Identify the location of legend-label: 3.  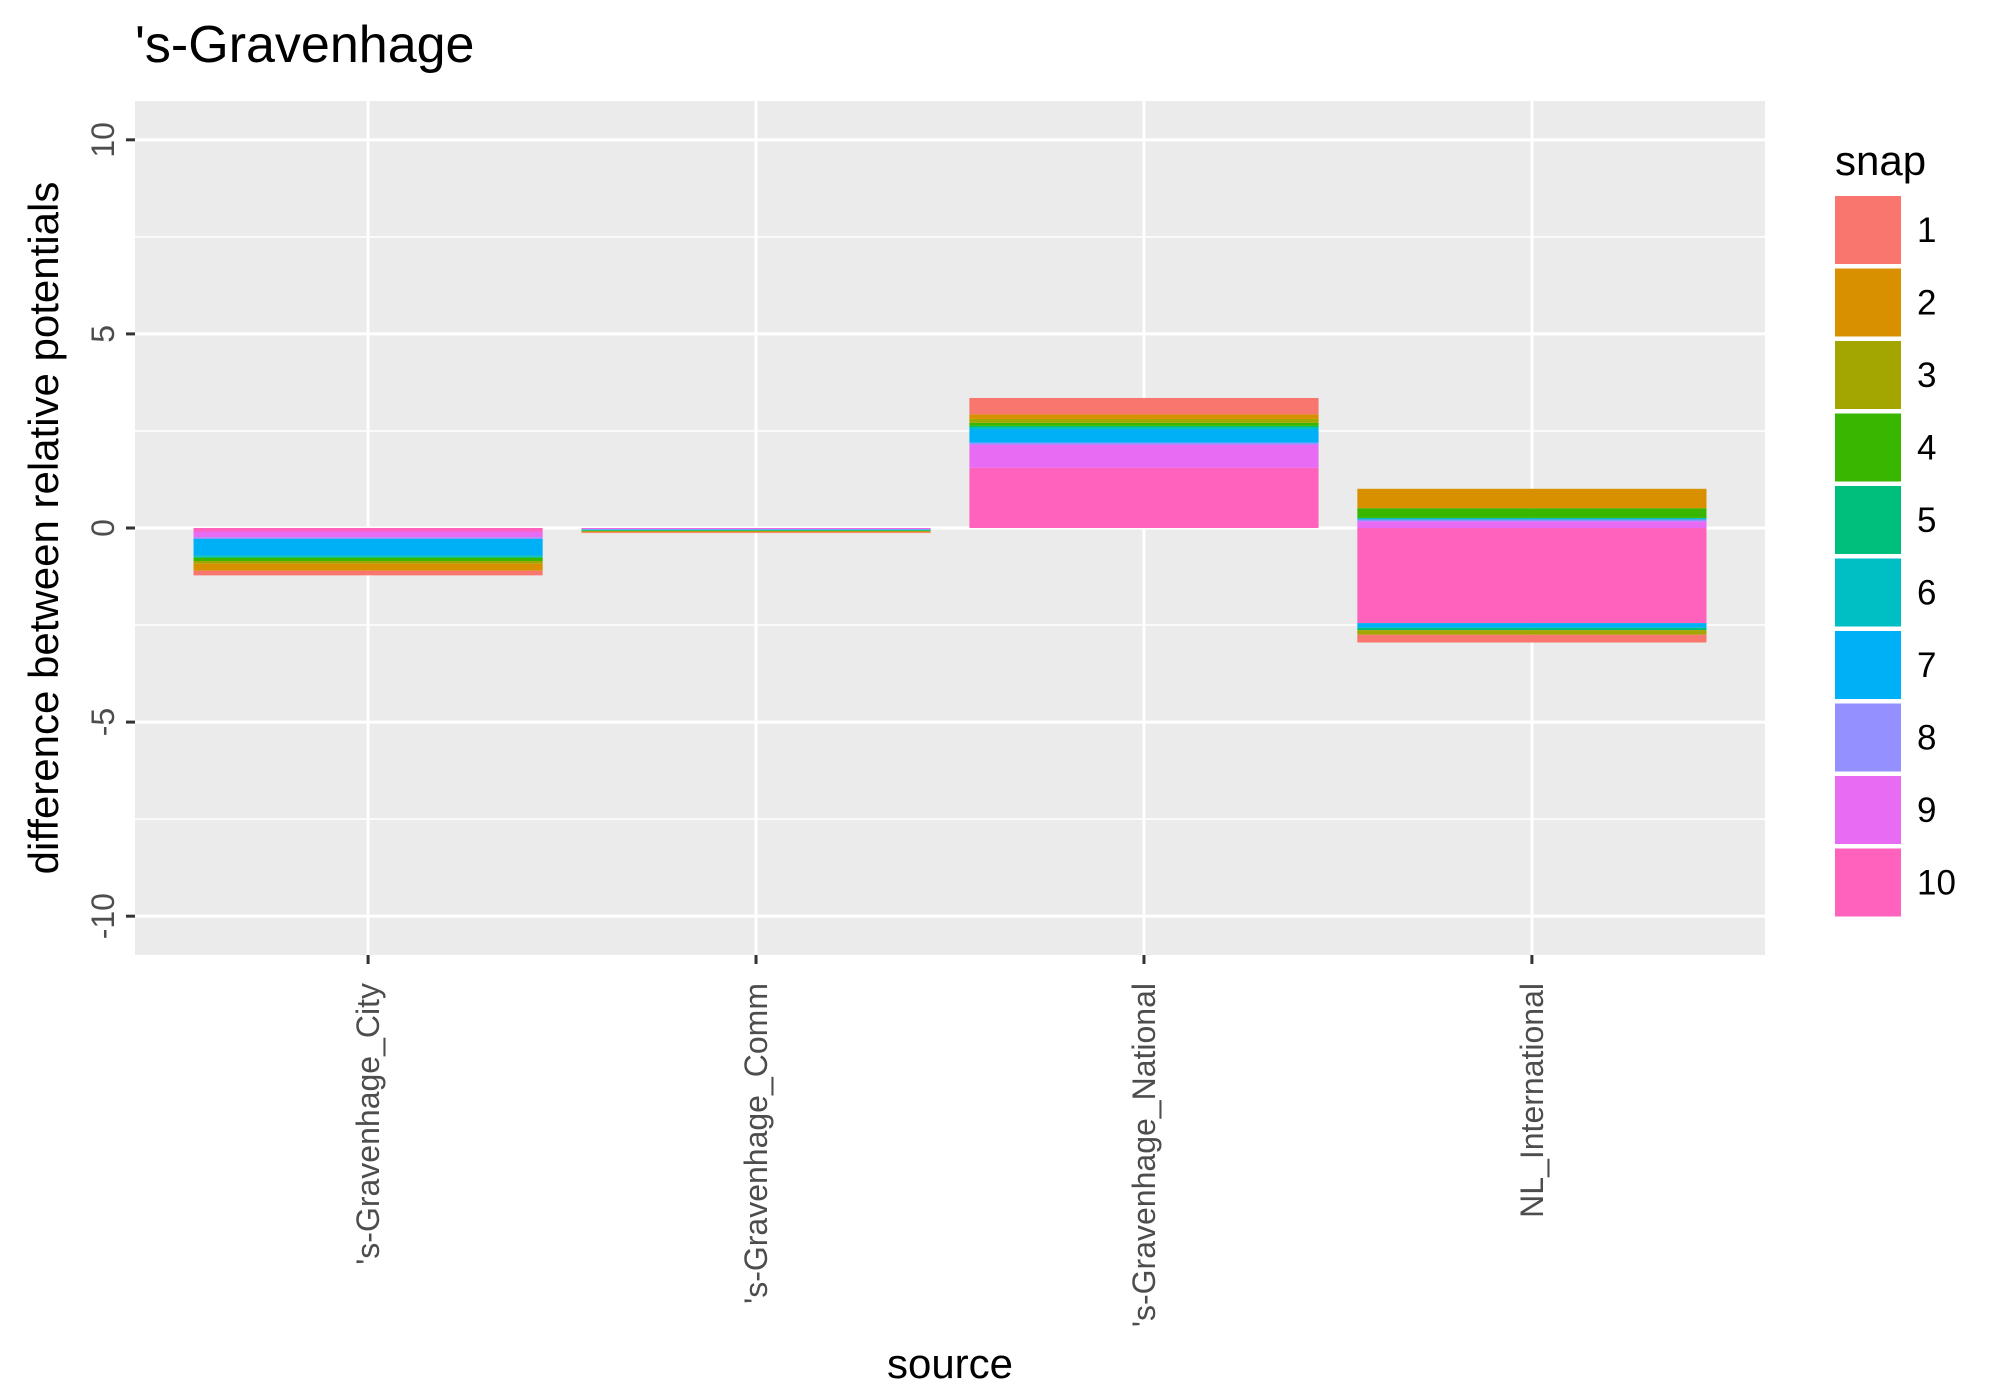
(1926, 375).